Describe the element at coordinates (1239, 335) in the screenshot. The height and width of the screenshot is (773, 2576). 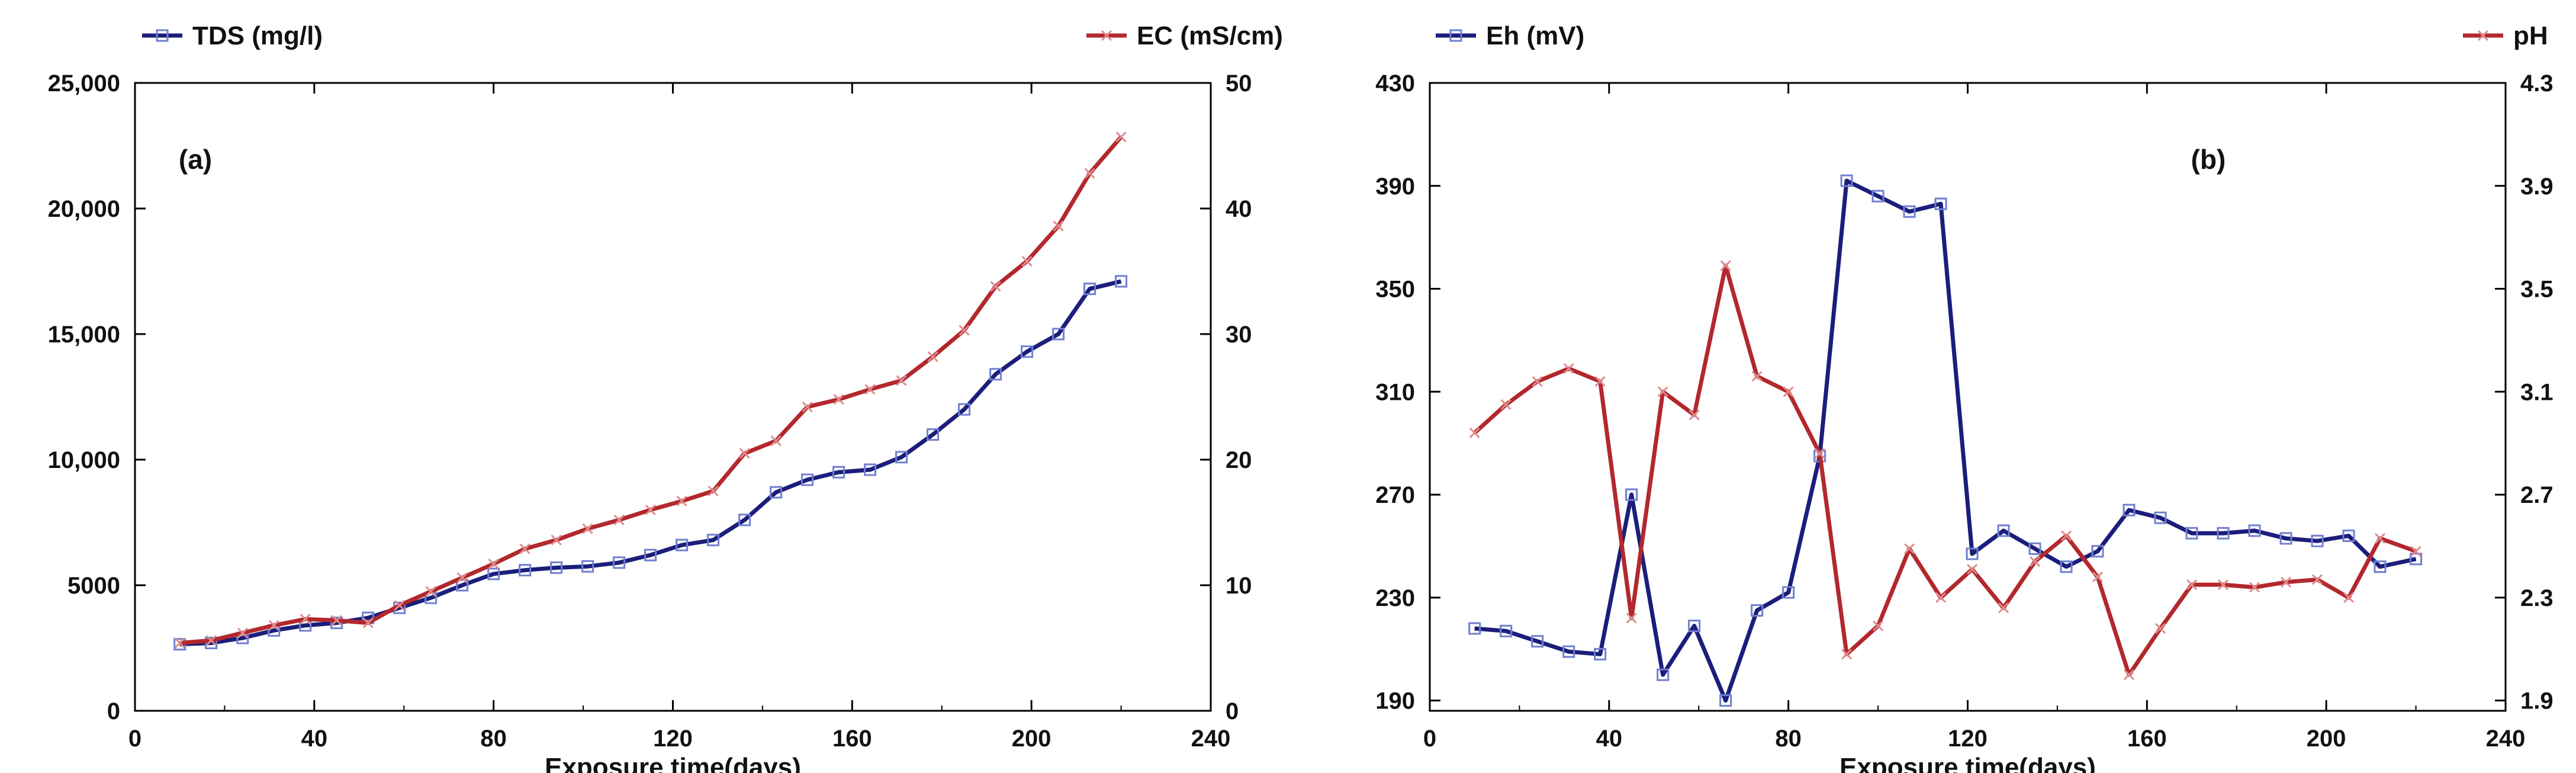
I see `right-y-tick-label: 30` at that location.